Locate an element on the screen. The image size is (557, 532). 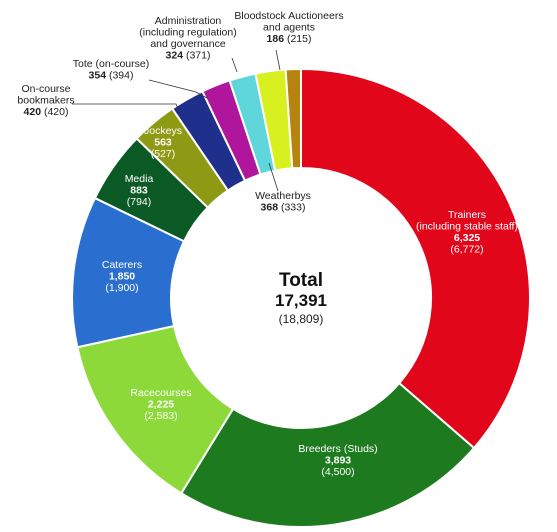
slice-label-text: Media 883 (794) is located at coordinates (139, 190).